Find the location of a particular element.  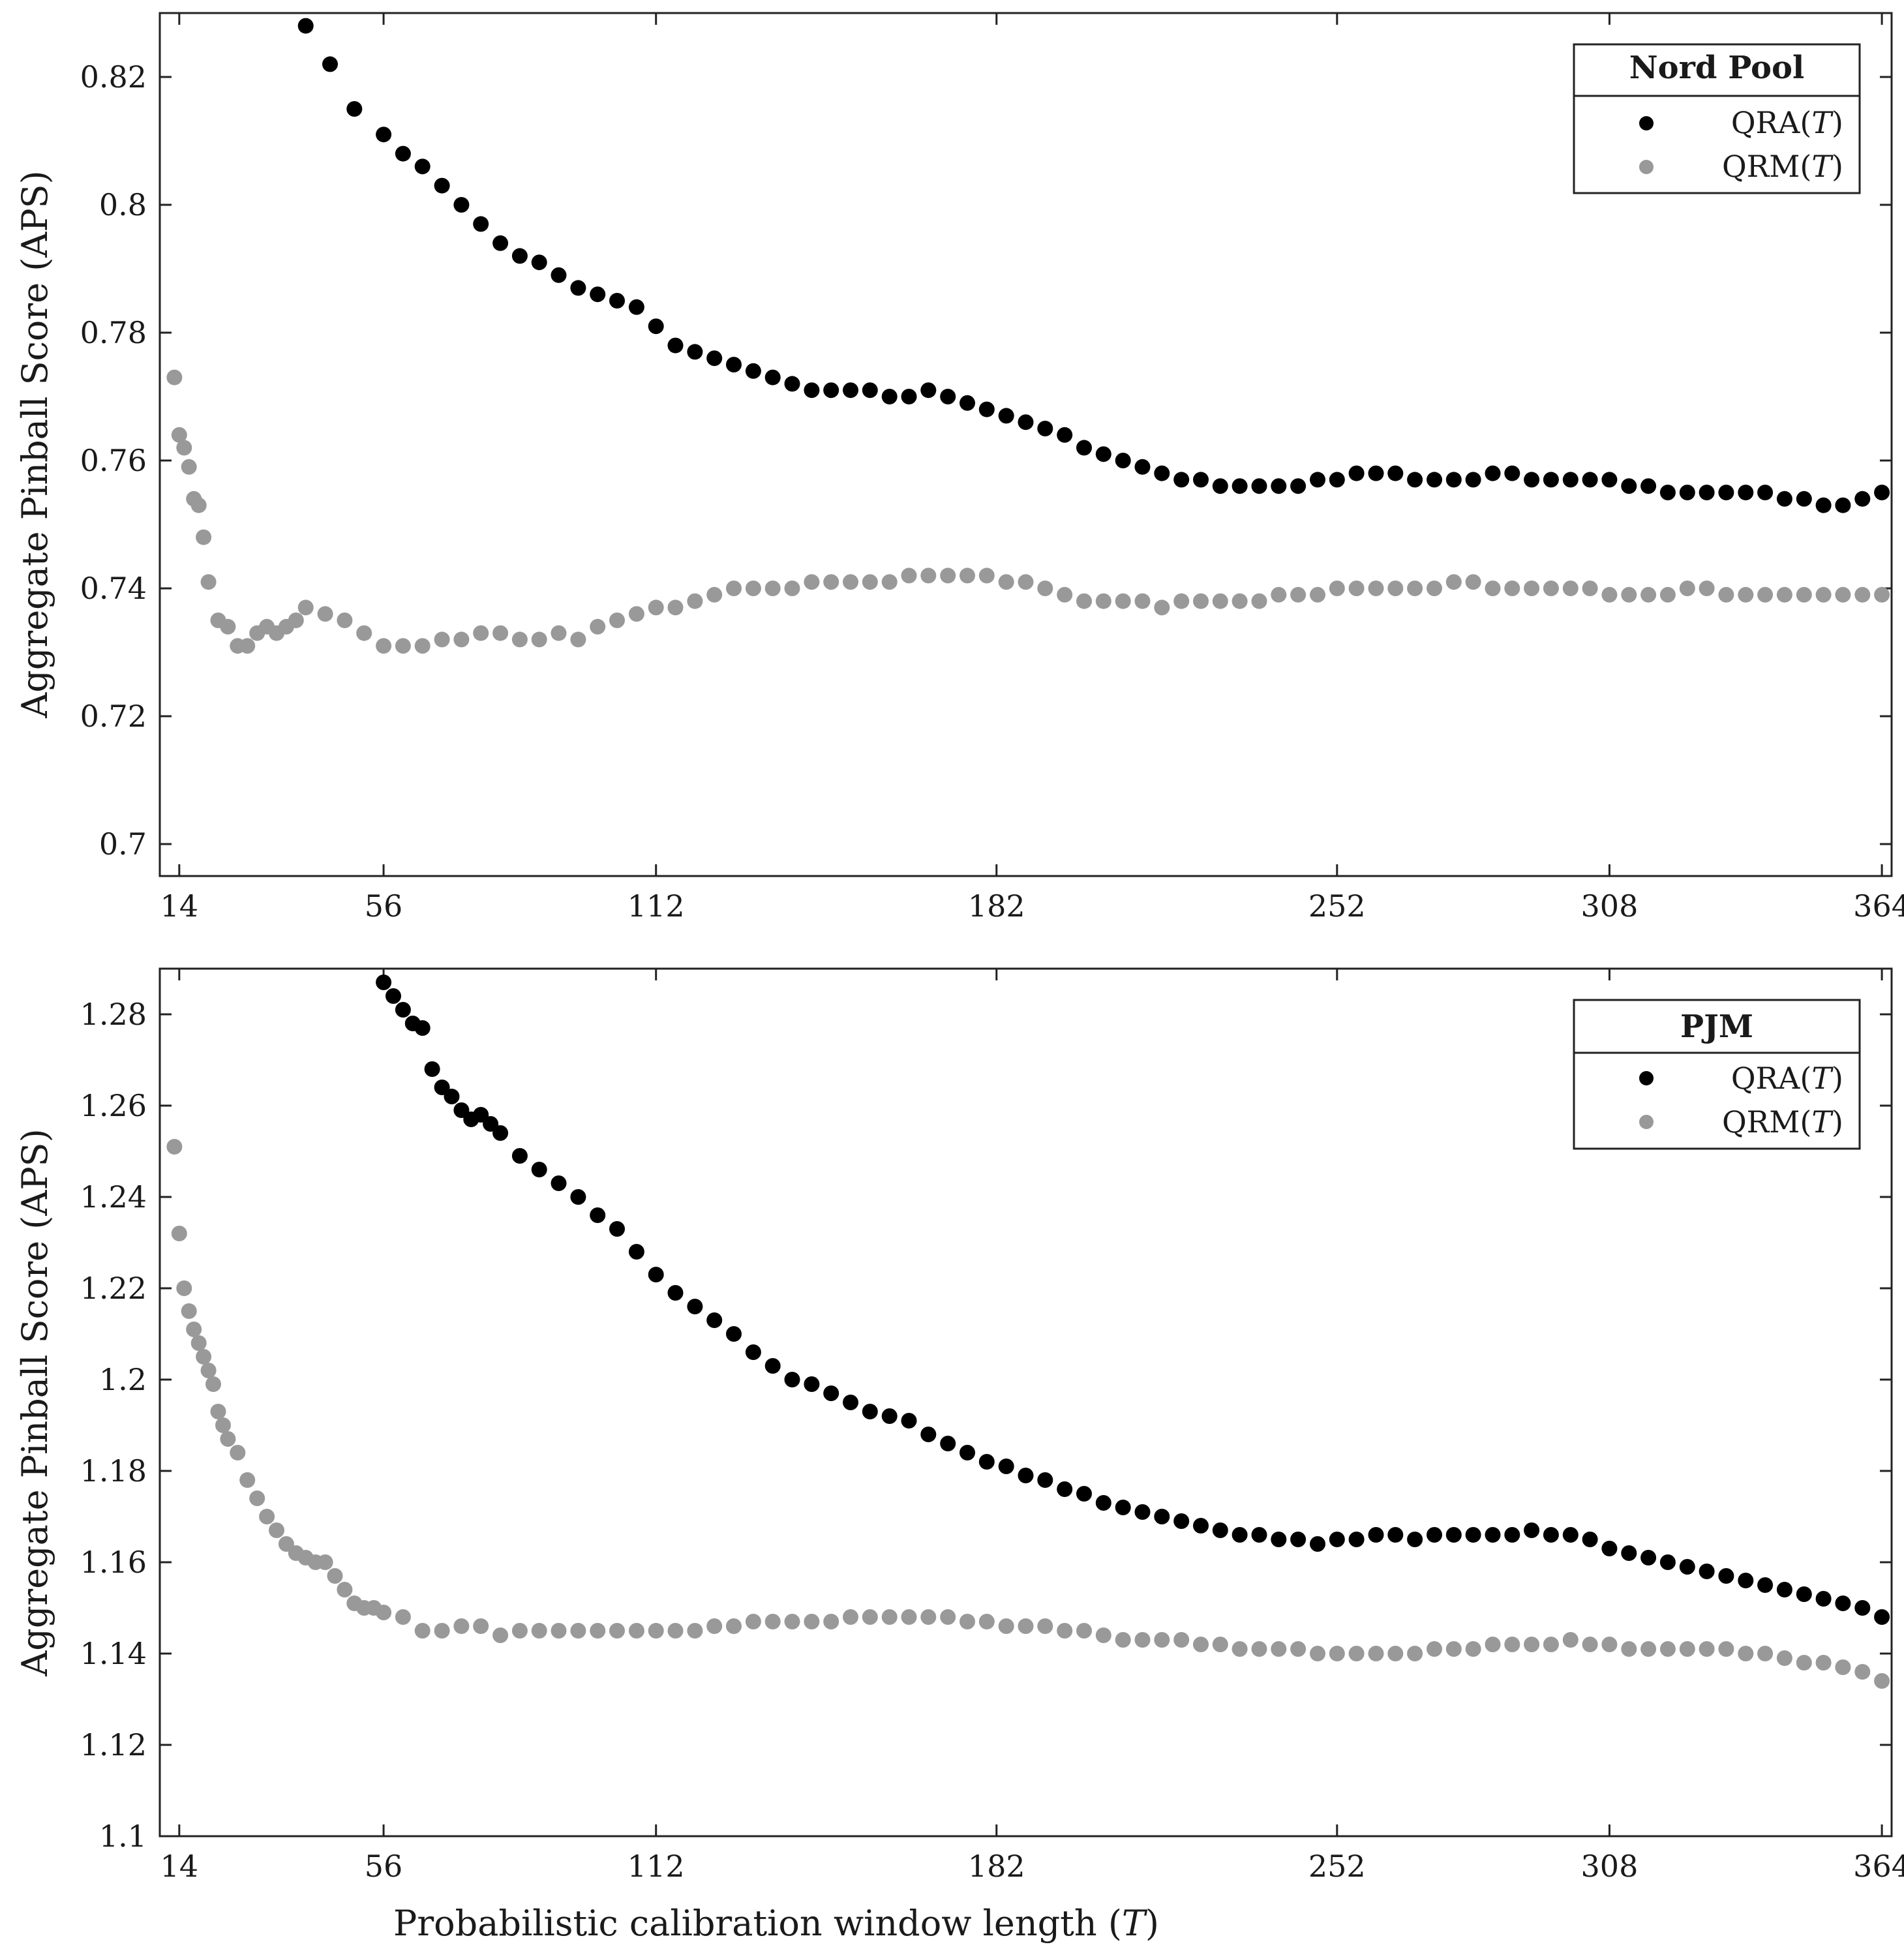

legend: PJM QRA(T) QRM(T) is located at coordinates (1717, 1074).